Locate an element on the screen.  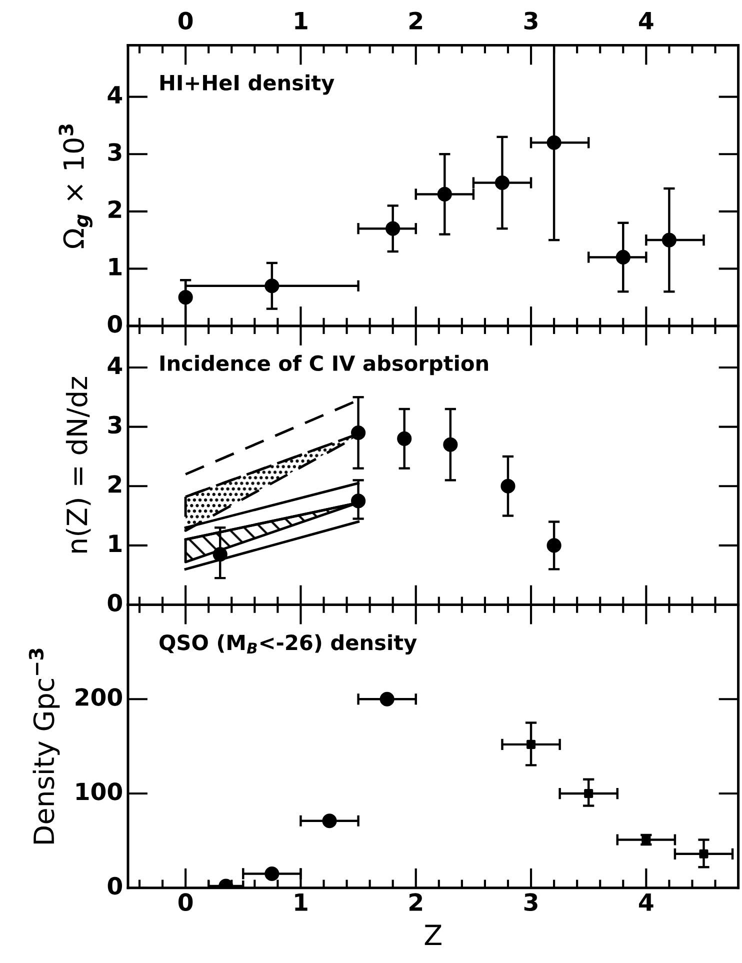
x2-tick-label: 0 is located at coordinates (185, 21).